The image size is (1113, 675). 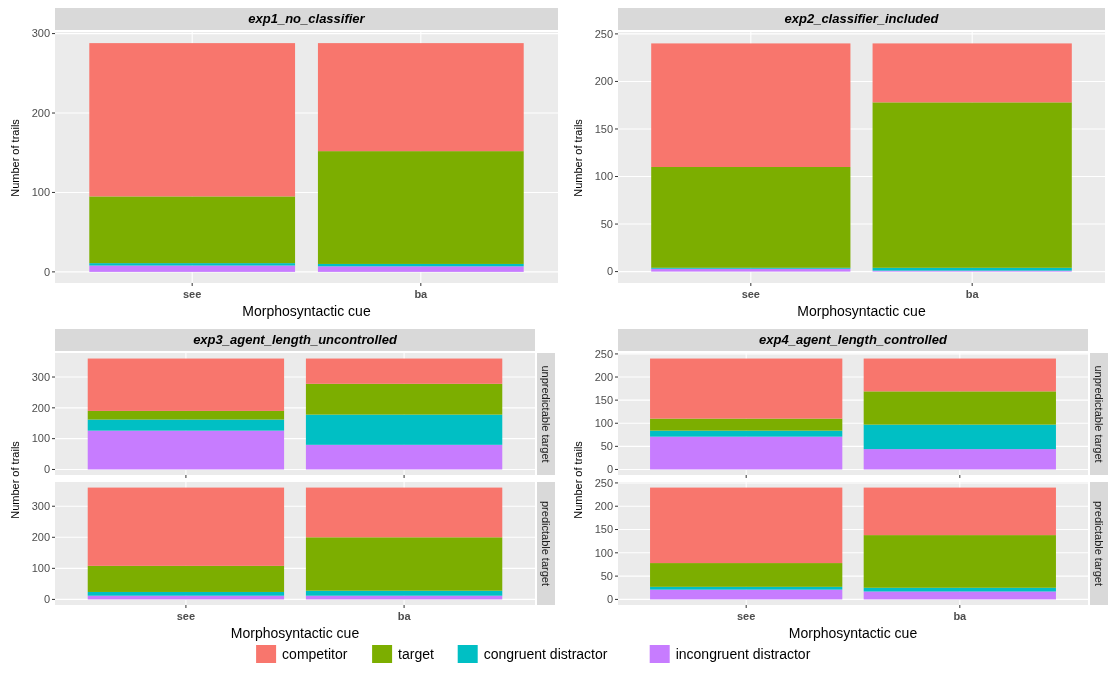 What do you see at coordinates (416, 653) in the screenshot?
I see `legend-label: target` at bounding box center [416, 653].